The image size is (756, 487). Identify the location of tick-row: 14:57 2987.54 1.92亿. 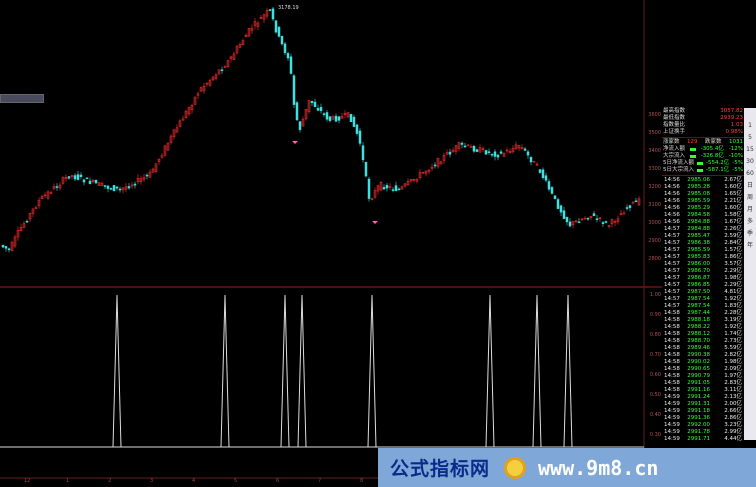
(703, 299).